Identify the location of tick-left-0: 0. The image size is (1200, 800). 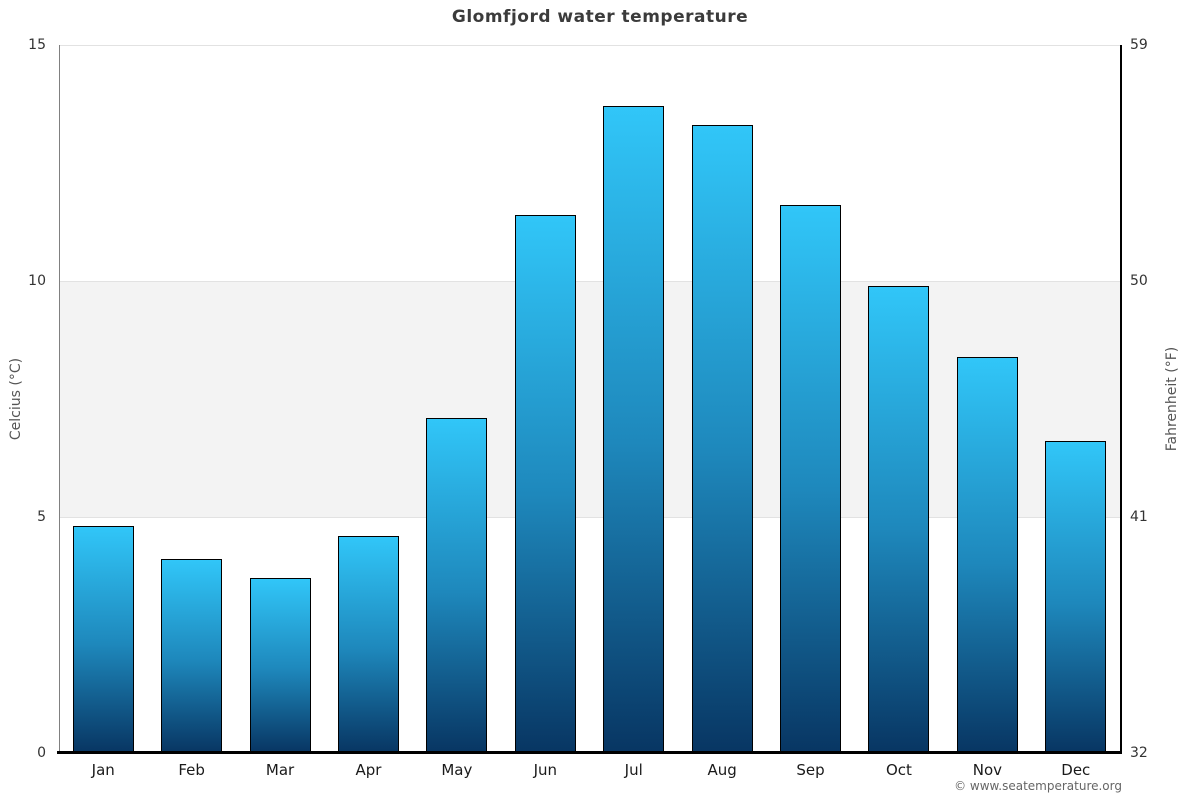
(41, 753).